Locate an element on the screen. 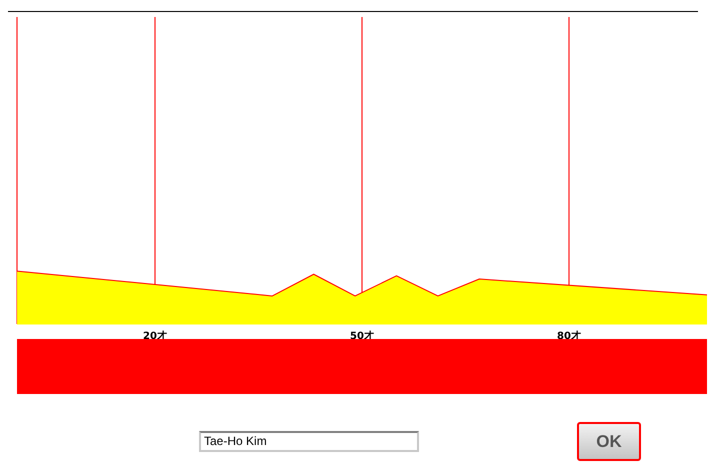  text-field: Tae-Ho Kim is located at coordinates (309, 441).